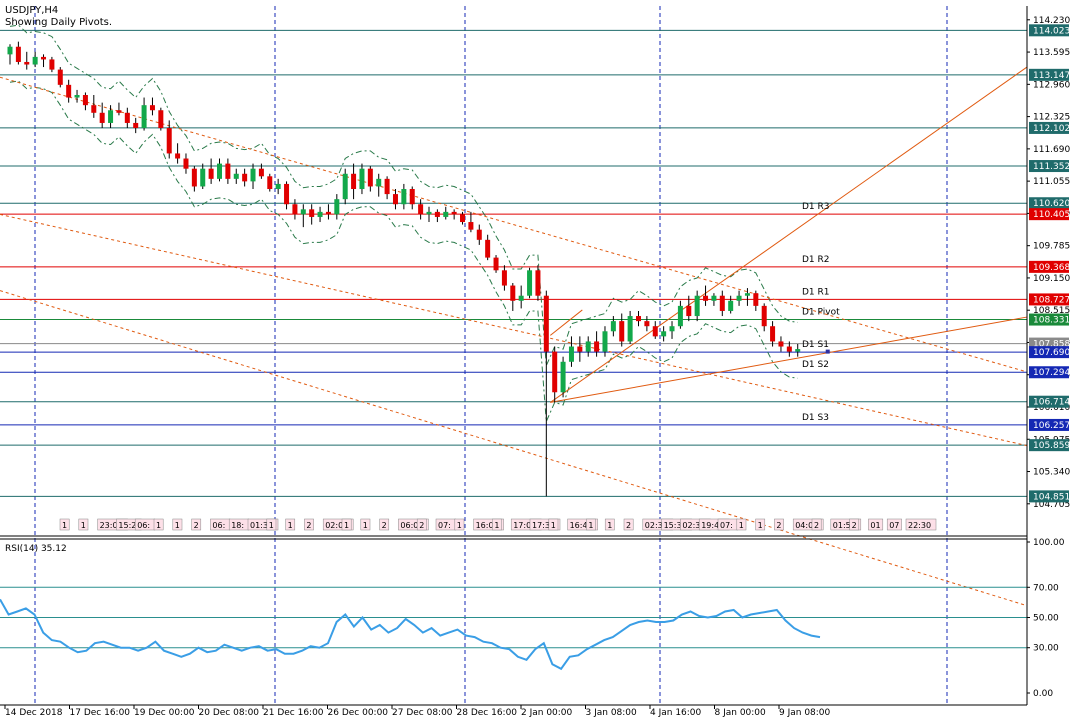  What do you see at coordinates (726, 525) in the screenshot?
I see `time-marker-label: 07:` at bounding box center [726, 525].